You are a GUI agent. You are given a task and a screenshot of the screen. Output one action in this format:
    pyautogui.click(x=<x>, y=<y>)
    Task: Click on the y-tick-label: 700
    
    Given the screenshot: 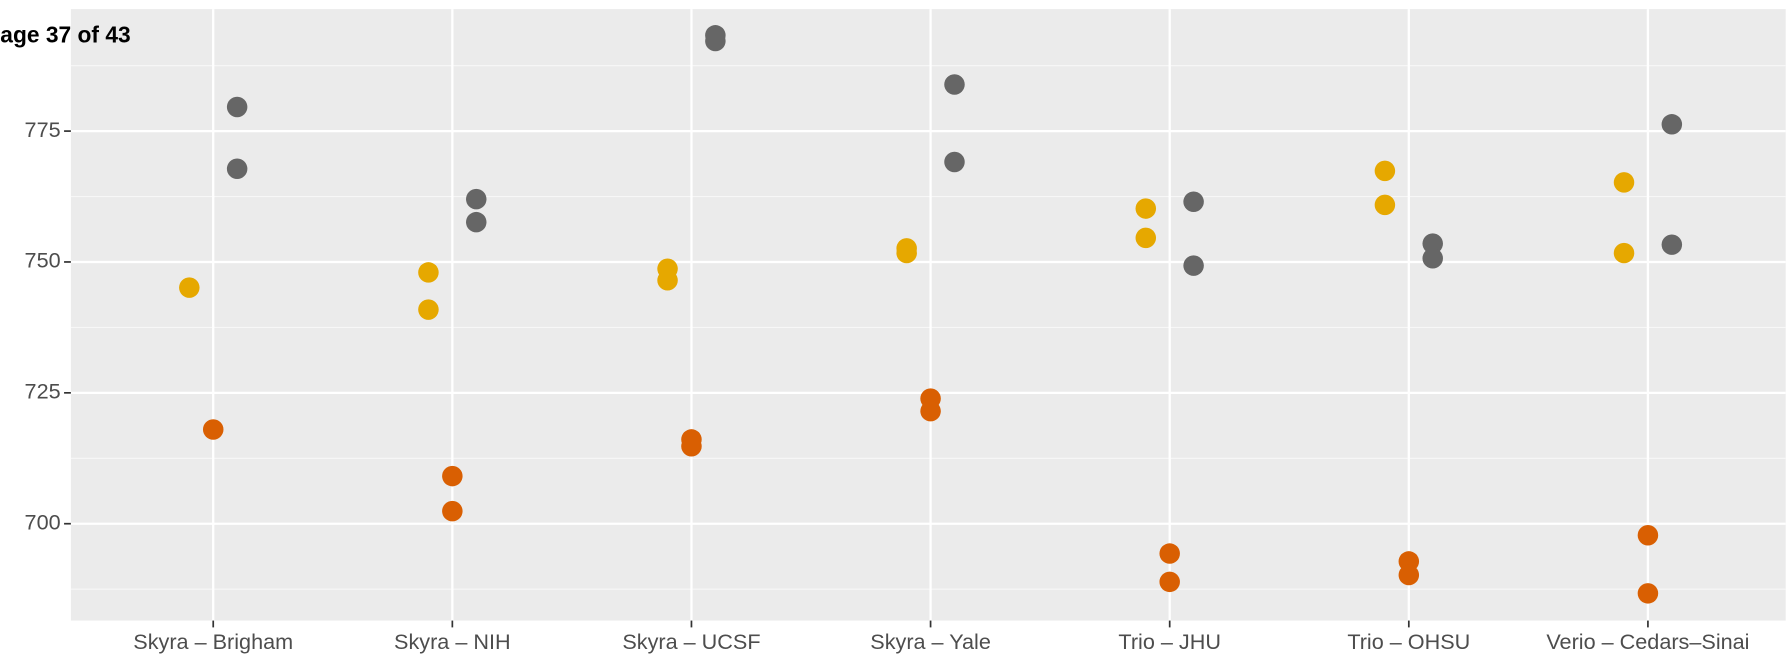 What is the action you would take?
    pyautogui.click(x=43, y=521)
    